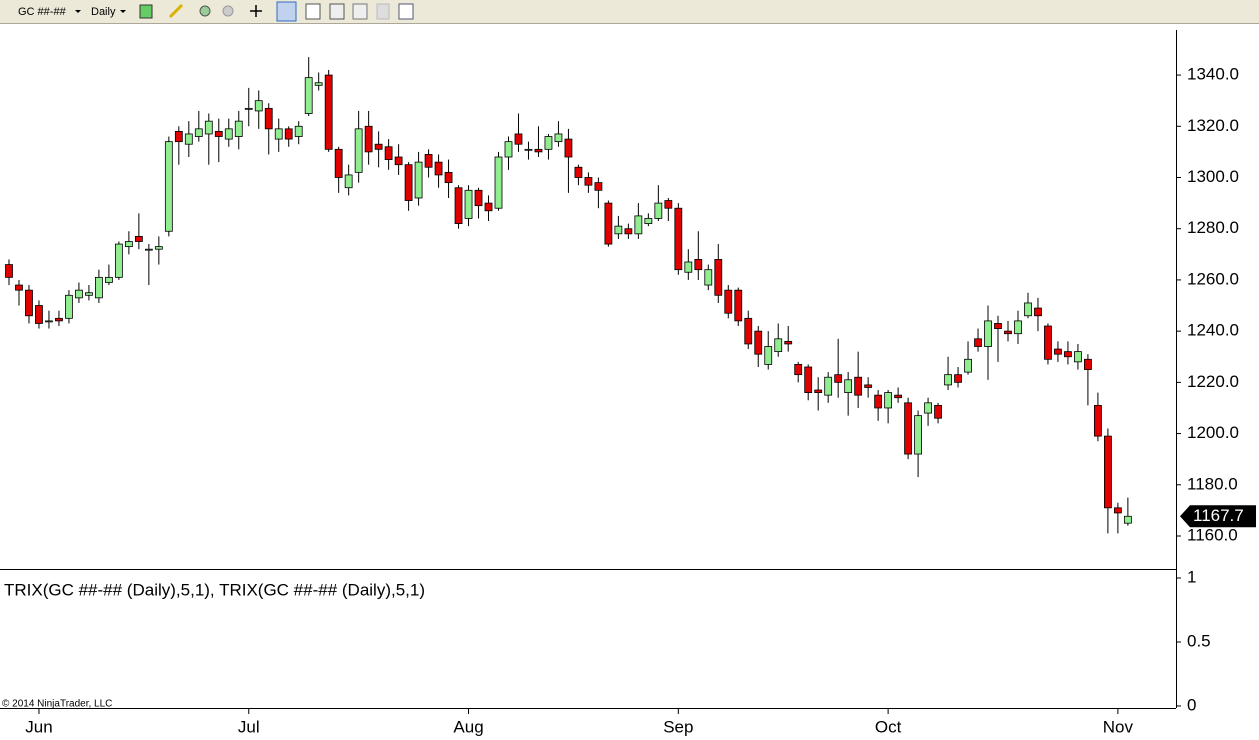 This screenshot has width=1259, height=740. Describe the element at coordinates (228, 11) in the screenshot. I see `strategy-button` at that location.